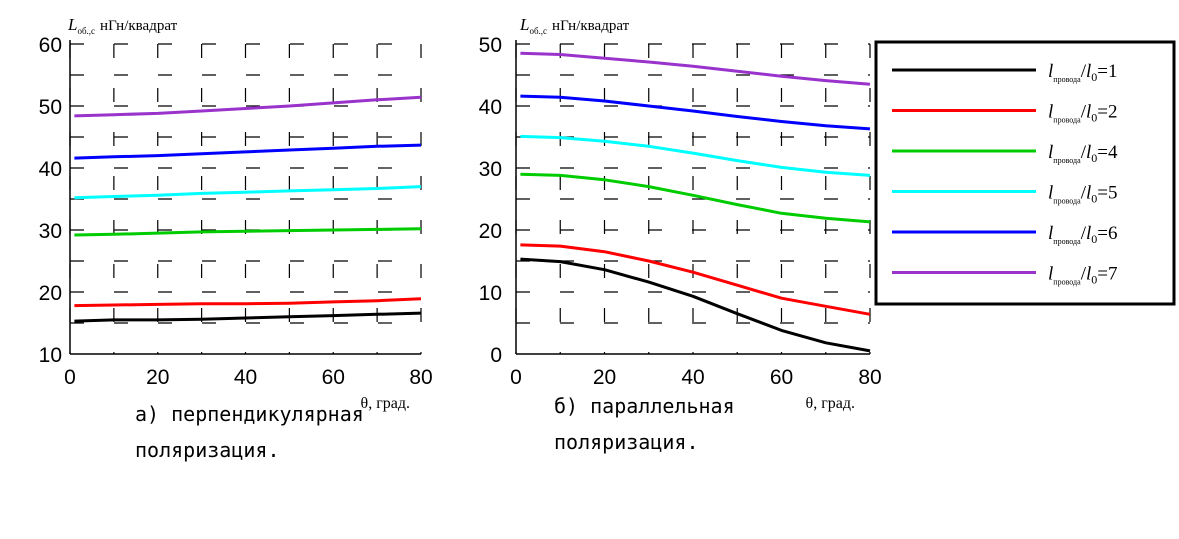  Describe the element at coordinates (1005, 153) in the screenshot. I see `legend-item-ratio-4: lпровода/l0=4` at that location.